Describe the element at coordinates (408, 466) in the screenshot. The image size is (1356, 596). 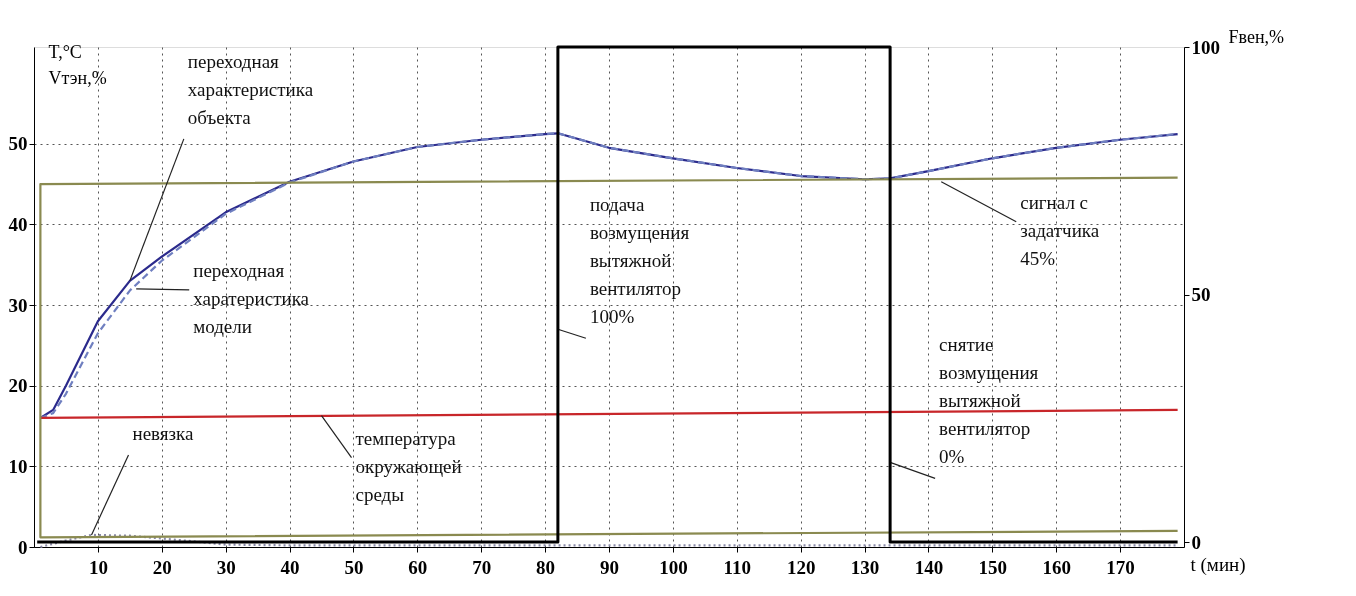
I see `annotation: температура окружающей среды` at that location.